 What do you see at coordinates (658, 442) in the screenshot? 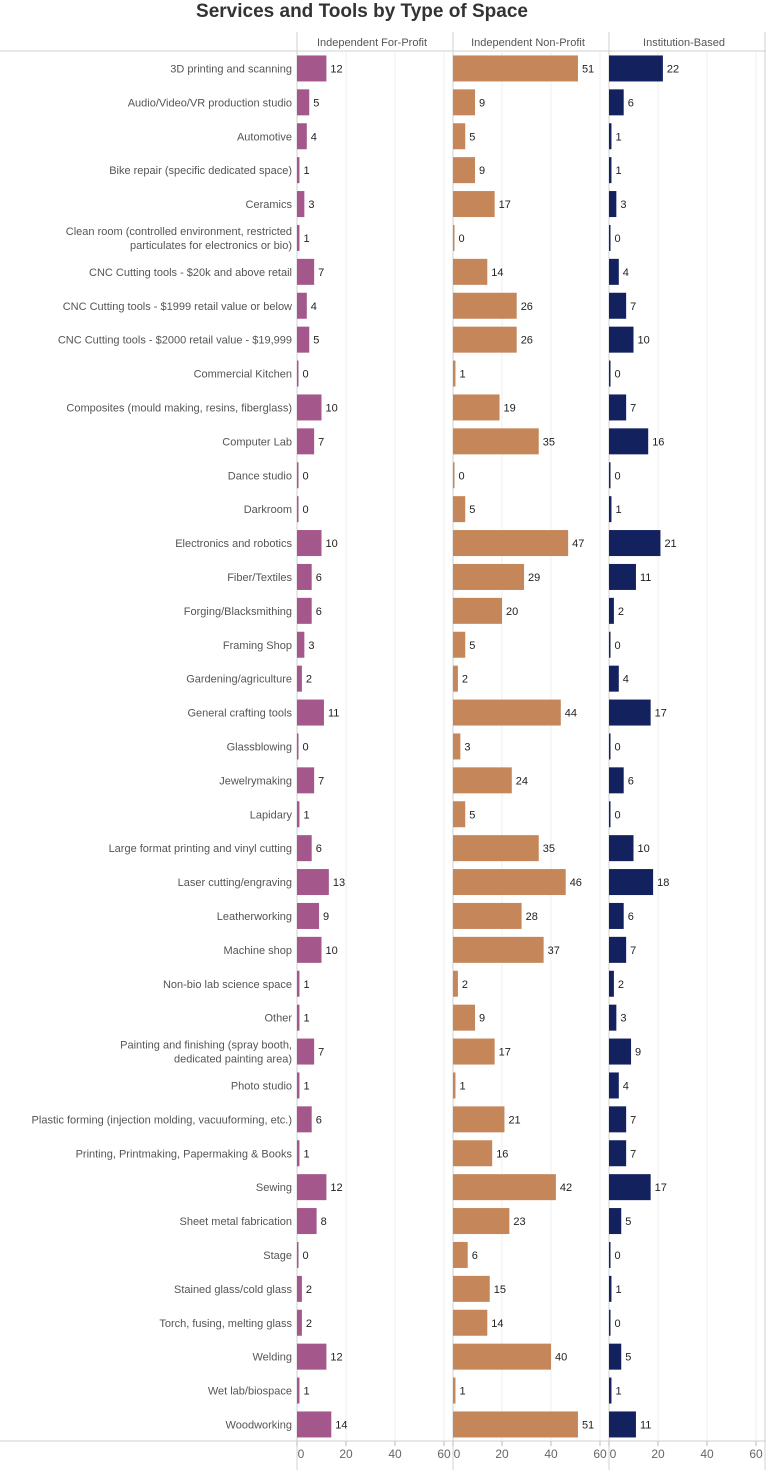
I see `data-label: 16` at bounding box center [658, 442].